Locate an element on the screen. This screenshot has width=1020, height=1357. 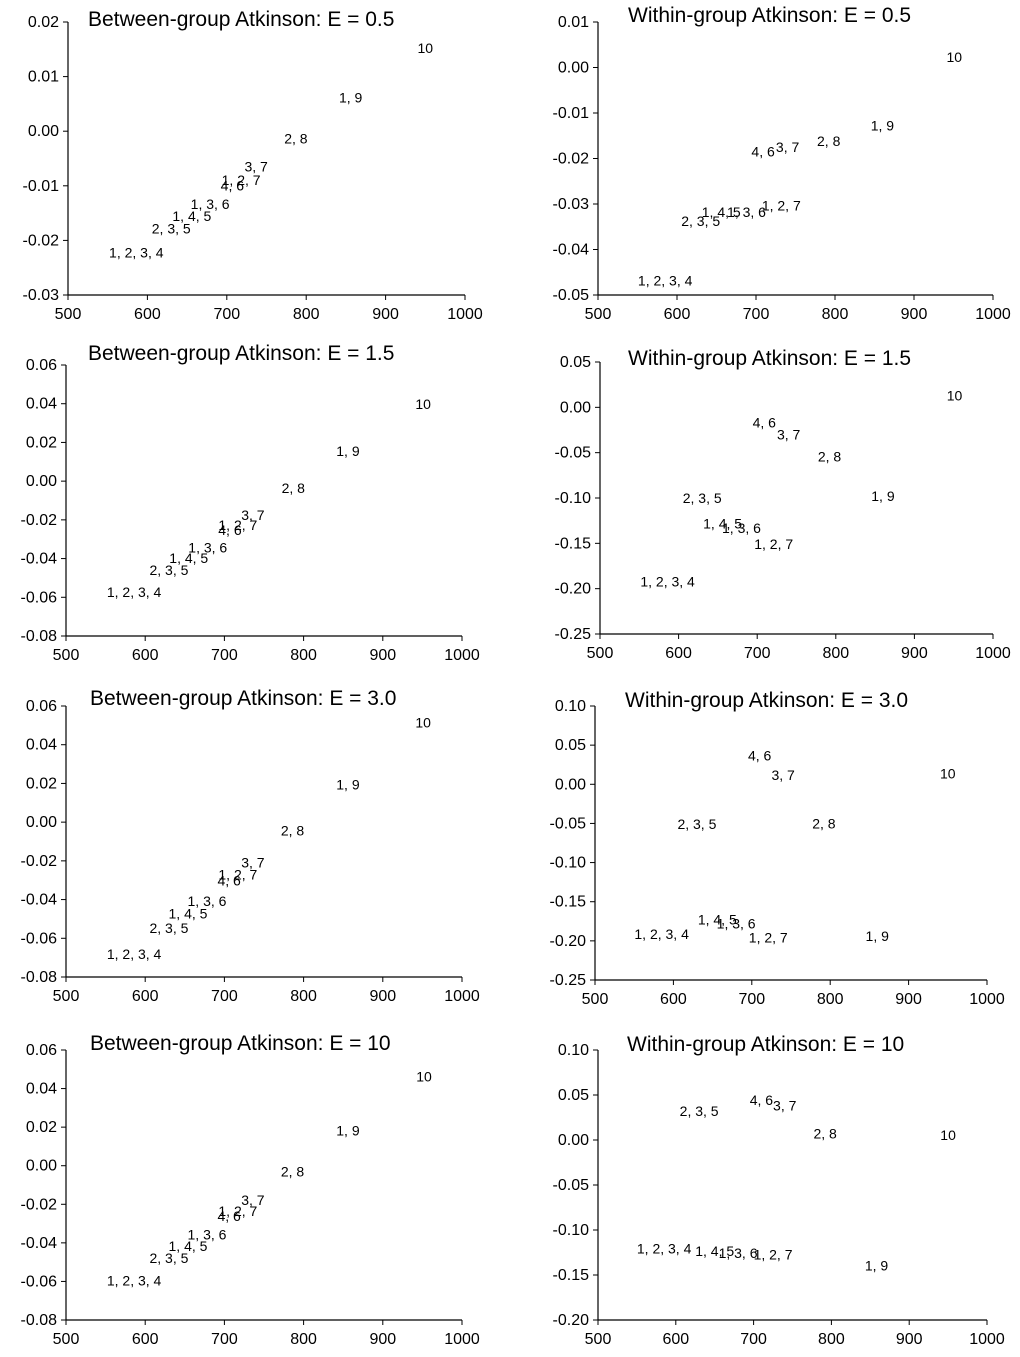
chart-title: Within-group Atkinson: E = 3.0 is located at coordinates (766, 700).